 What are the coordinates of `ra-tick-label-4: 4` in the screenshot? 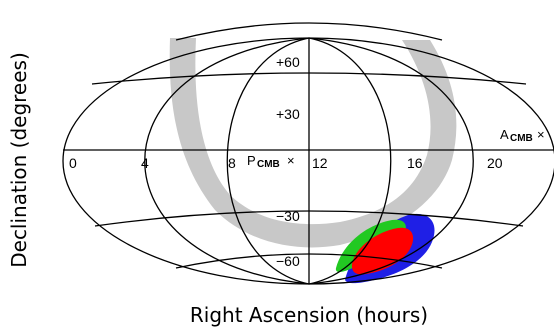 It's located at (145, 163).